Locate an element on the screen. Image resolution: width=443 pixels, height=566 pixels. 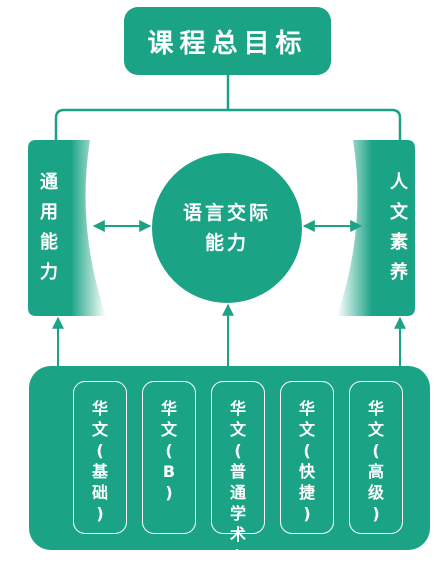
course-pill-academic: 华 文 ( 普 通 学 术 ) is located at coordinates (238, 473).